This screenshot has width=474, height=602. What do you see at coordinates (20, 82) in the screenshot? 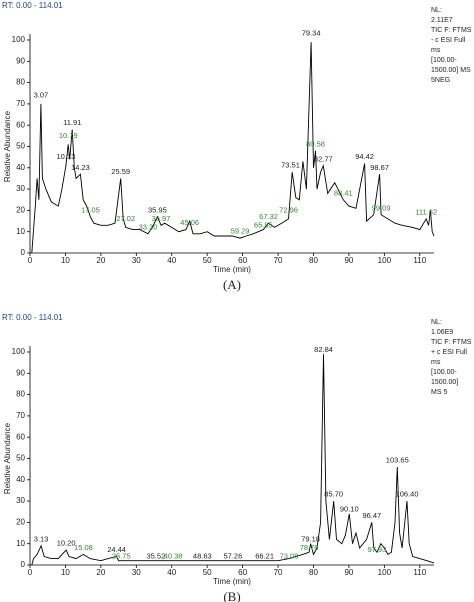
I see `y-tick-label: 80` at bounding box center [20, 82].